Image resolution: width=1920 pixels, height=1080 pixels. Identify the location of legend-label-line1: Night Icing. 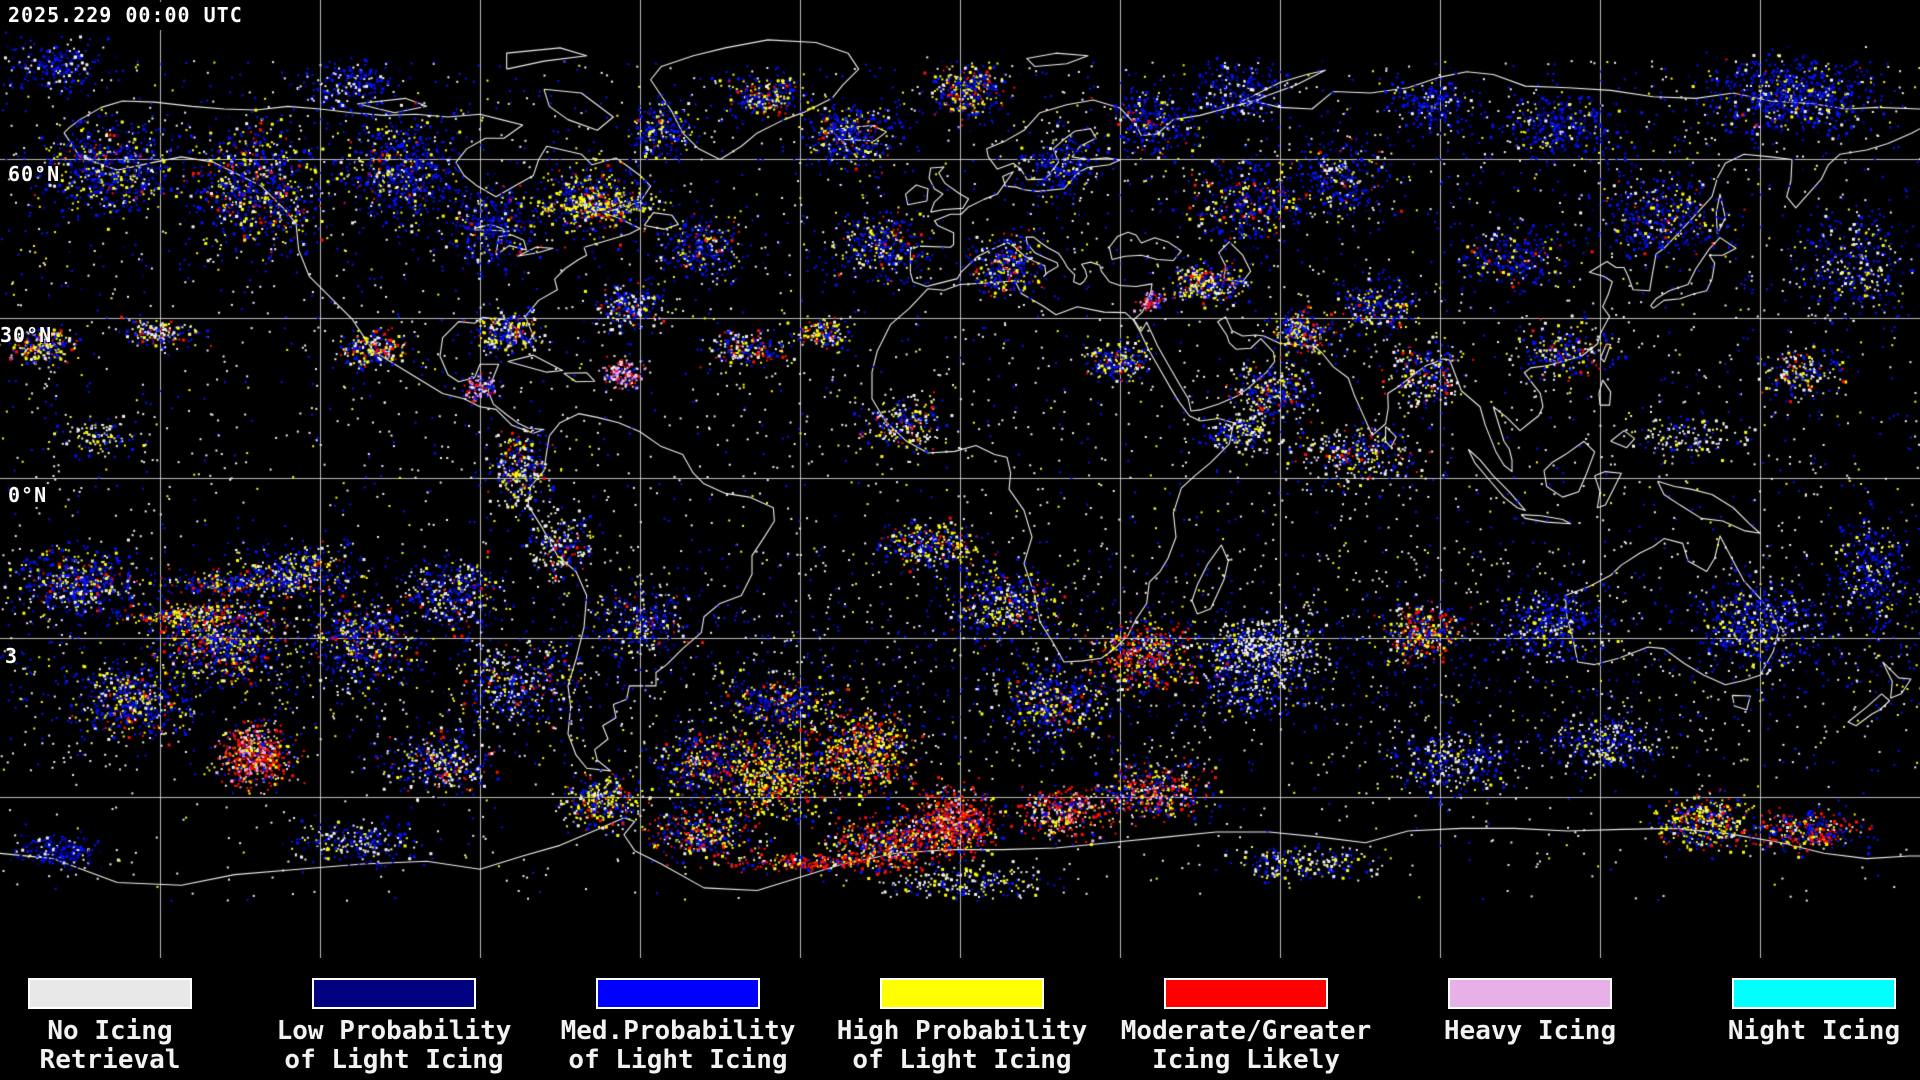
(1814, 1031).